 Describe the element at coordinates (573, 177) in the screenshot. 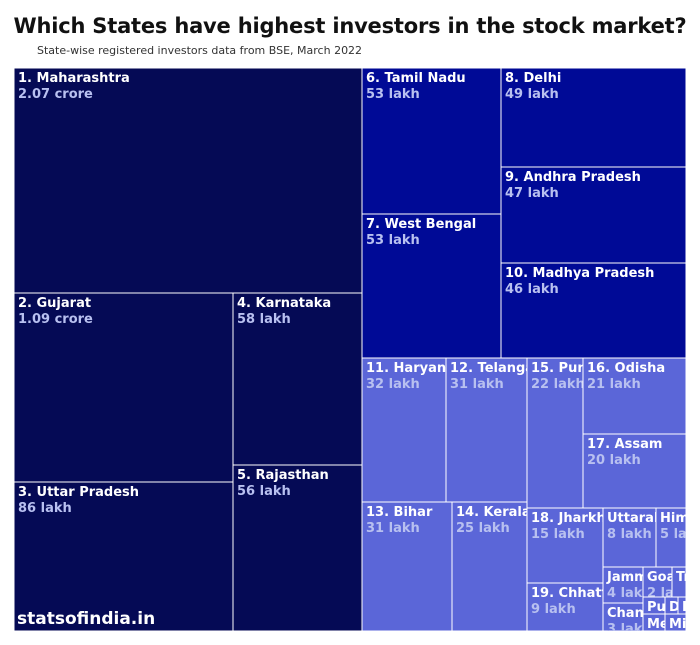

I see `tile-name: 9. Andhra Pradesh` at that location.